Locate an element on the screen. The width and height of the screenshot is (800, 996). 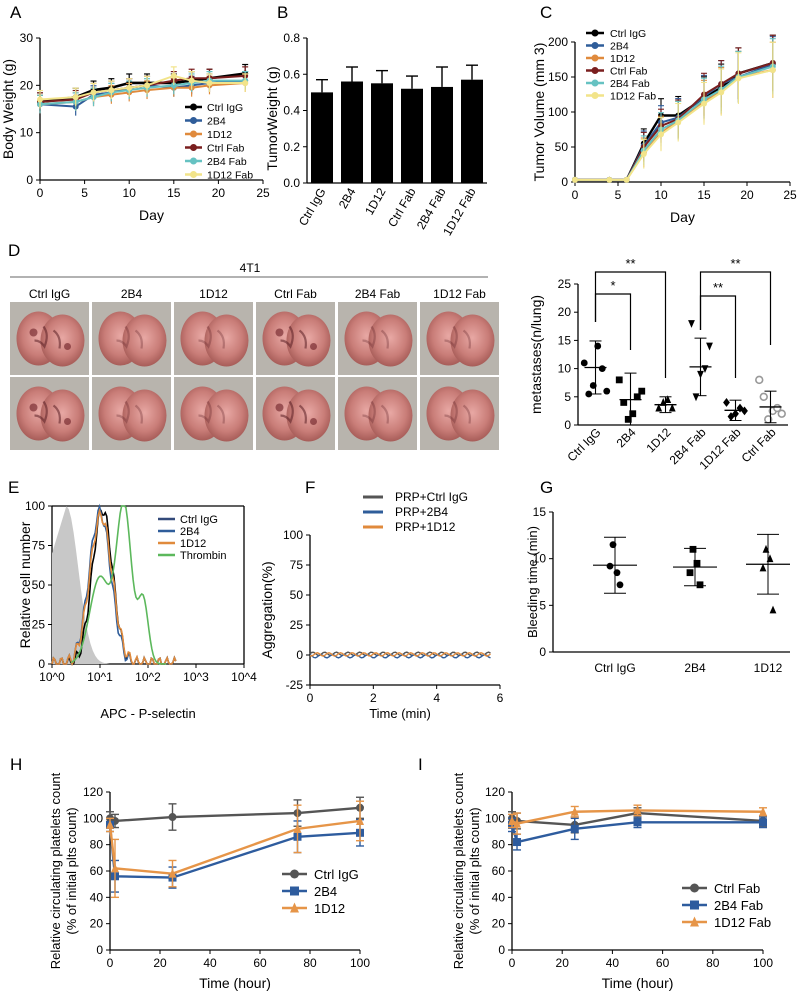
panel-label: G is located at coordinates (546, 487).